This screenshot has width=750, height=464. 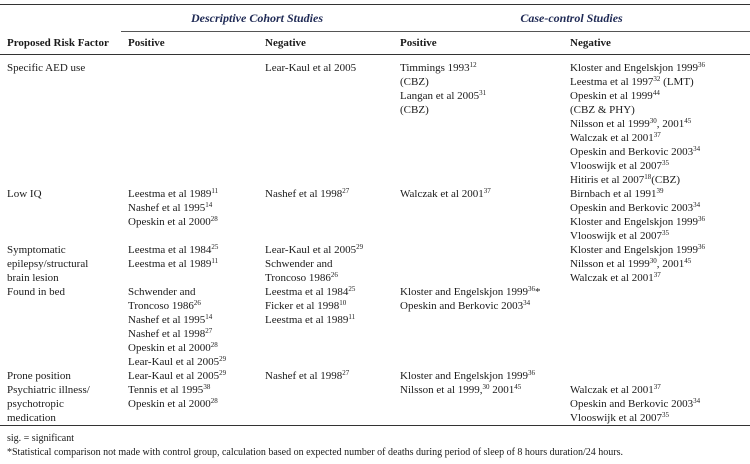 What do you see at coordinates (193, 208) in the screenshot?
I see `cell-line: Nashef et al 199514` at bounding box center [193, 208].